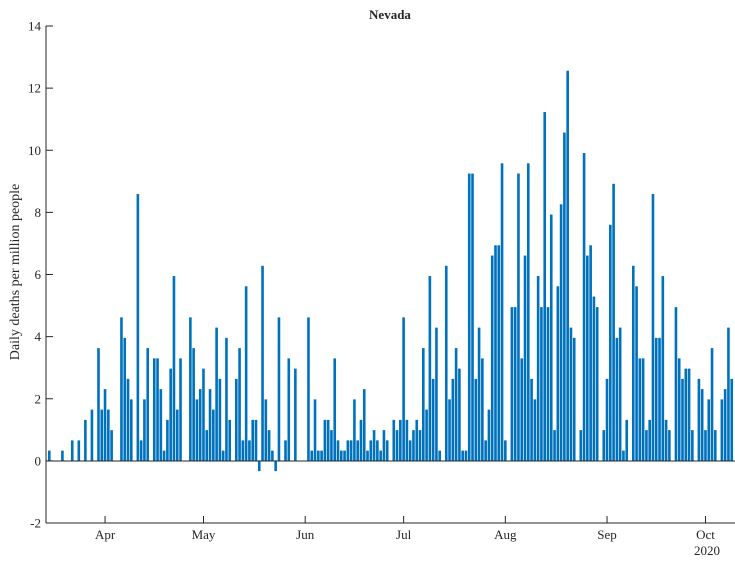  Describe the element at coordinates (305, 534) in the screenshot. I see `x-tick-label: Jun` at that location.